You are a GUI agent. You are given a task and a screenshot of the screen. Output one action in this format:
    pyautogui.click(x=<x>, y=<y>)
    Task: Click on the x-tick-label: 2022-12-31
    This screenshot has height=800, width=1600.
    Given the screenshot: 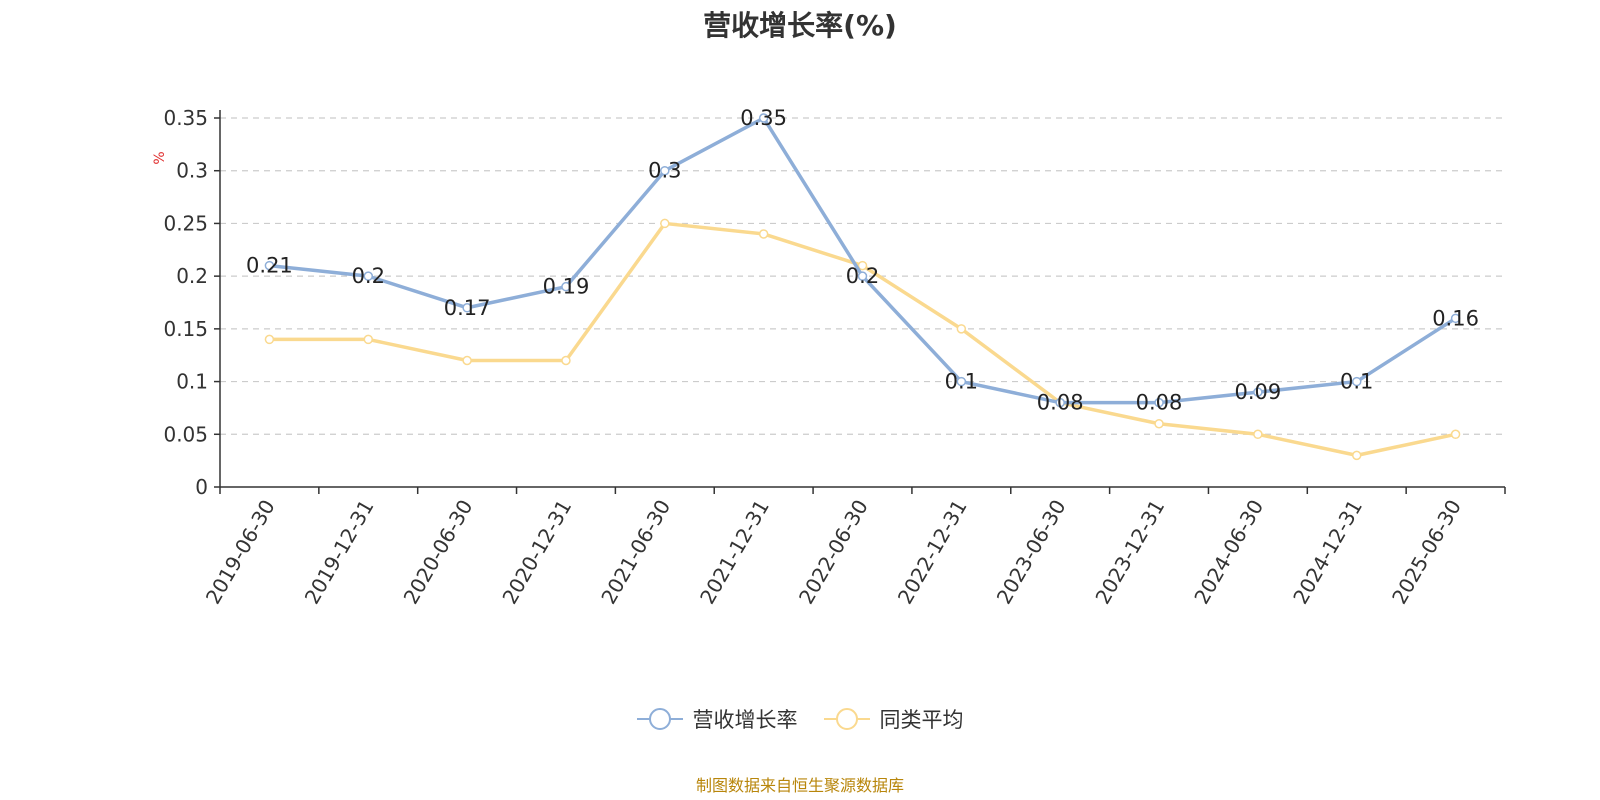 What is the action you would take?
    pyautogui.click(x=932, y=552)
    